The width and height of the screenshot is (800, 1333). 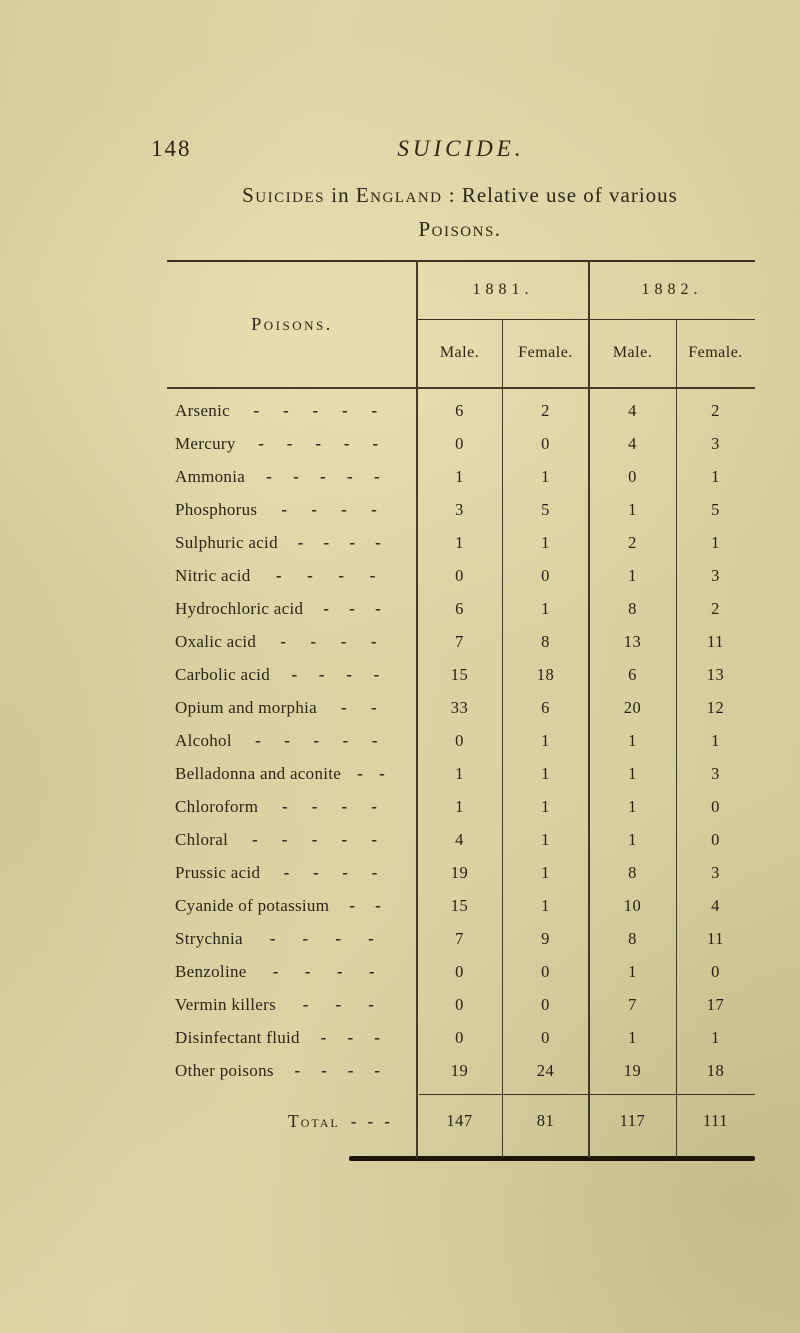 I want to click on cell-value: 18, so click(x=545, y=674).